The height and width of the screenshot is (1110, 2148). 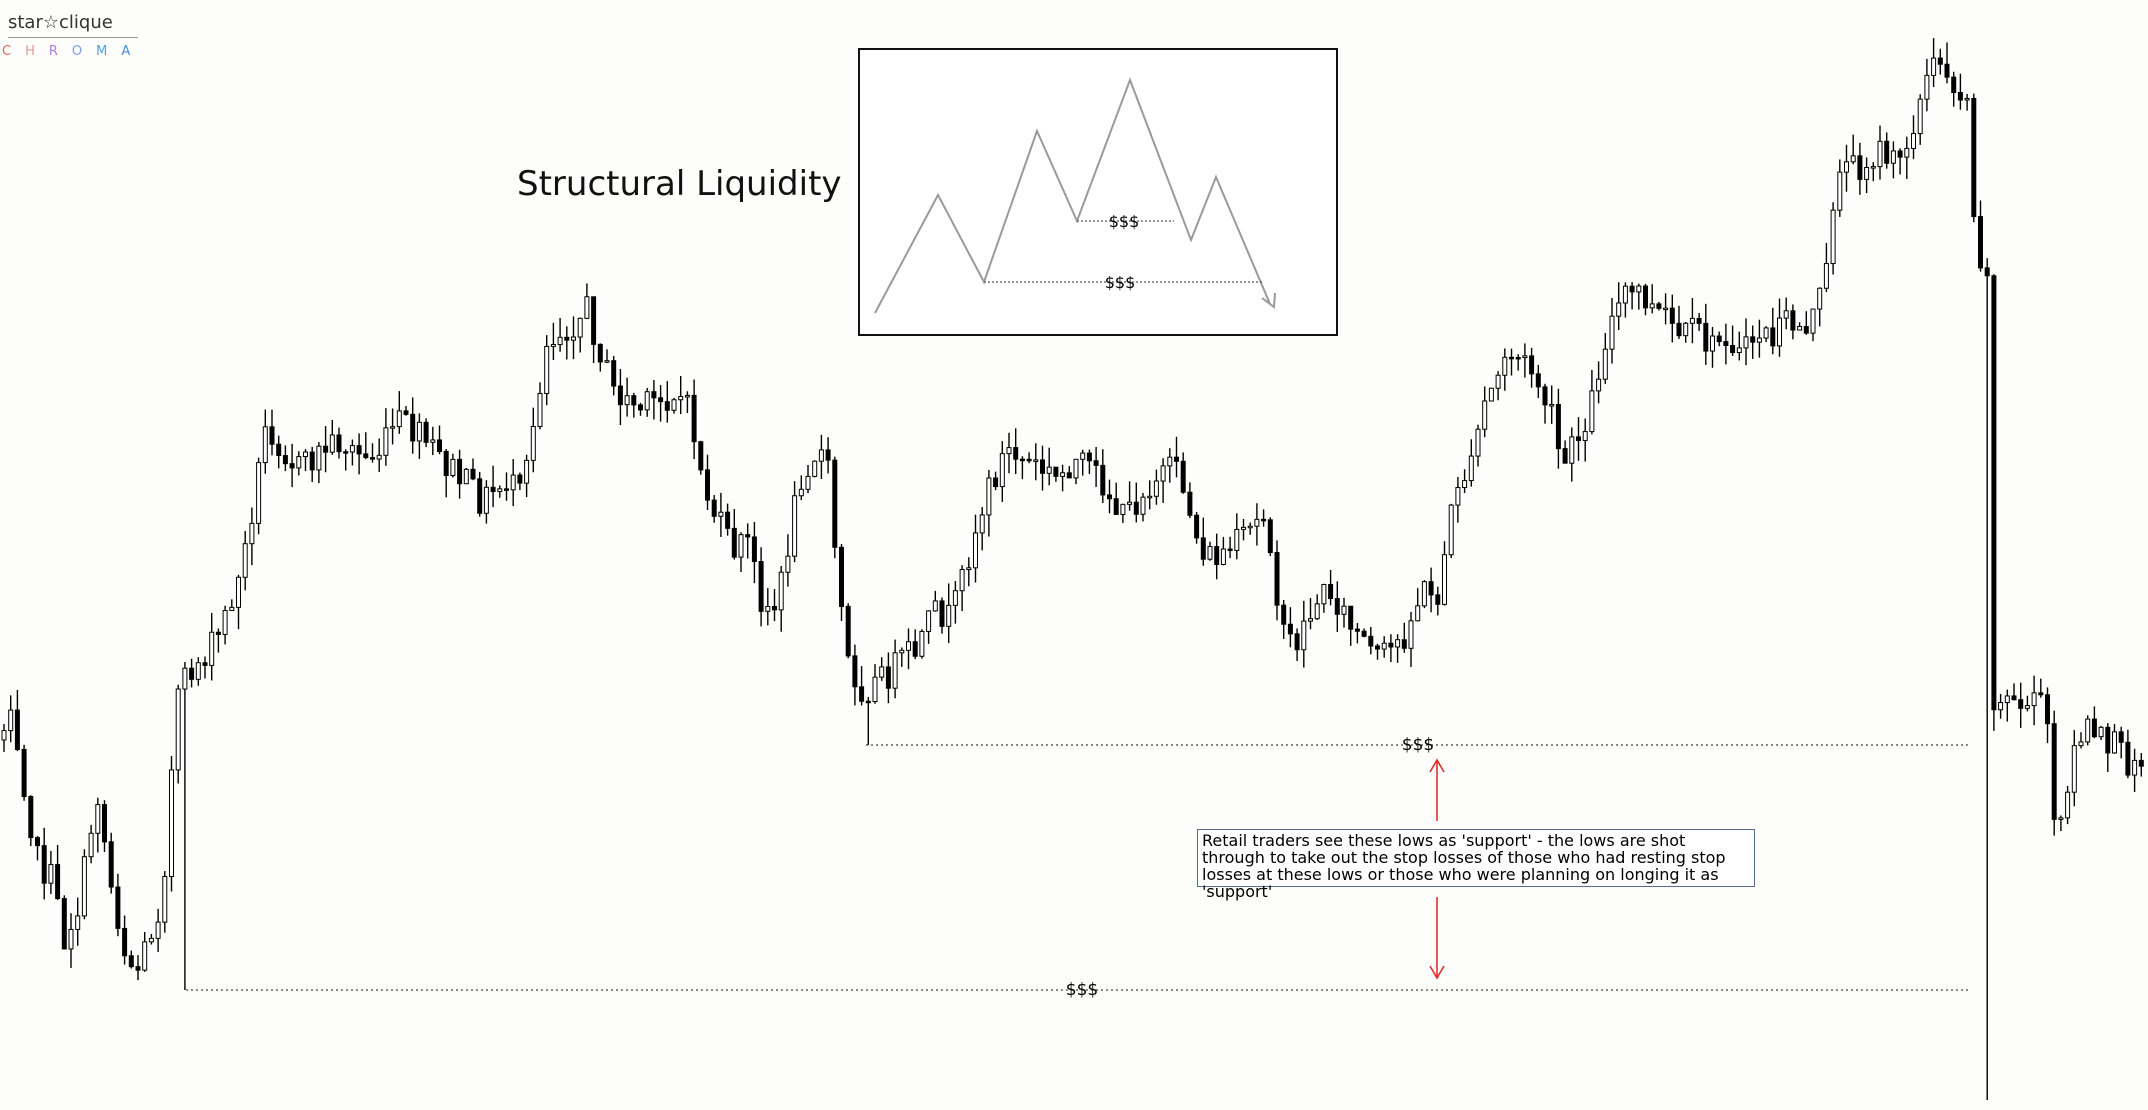 What do you see at coordinates (84, 51) in the screenshot?
I see `brand-letter: O` at bounding box center [84, 51].